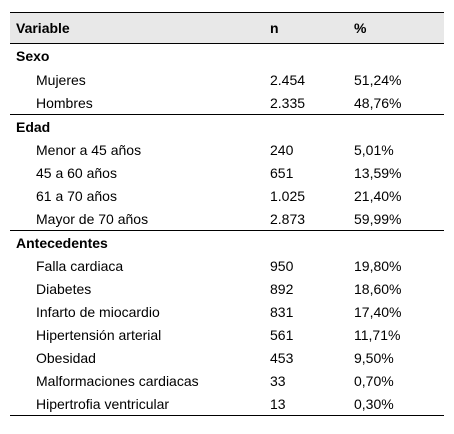  I want to click on group-title: Edad, so click(227, 126).